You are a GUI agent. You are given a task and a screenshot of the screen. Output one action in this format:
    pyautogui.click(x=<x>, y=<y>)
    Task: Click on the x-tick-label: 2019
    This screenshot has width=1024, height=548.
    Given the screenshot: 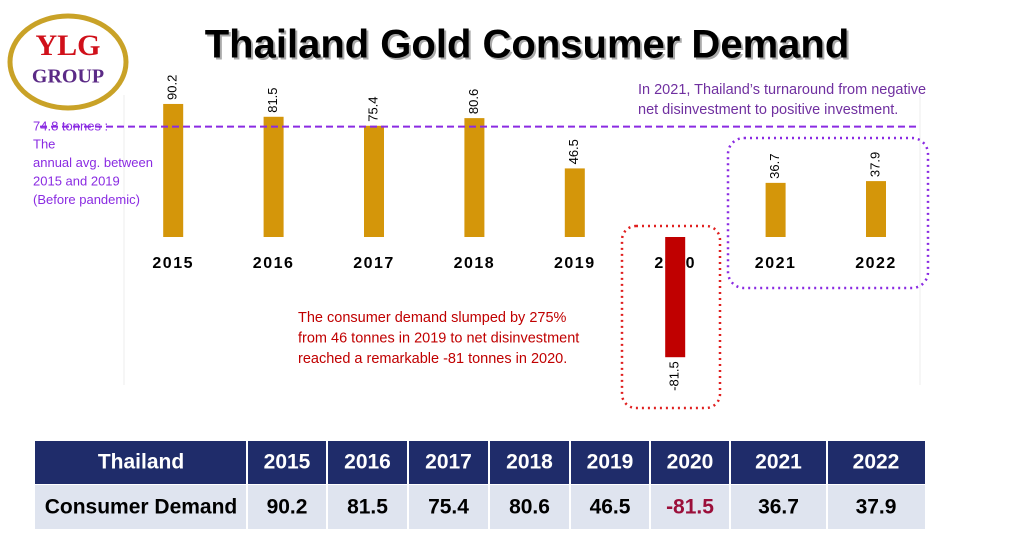 What is the action you would take?
    pyautogui.click(x=575, y=263)
    